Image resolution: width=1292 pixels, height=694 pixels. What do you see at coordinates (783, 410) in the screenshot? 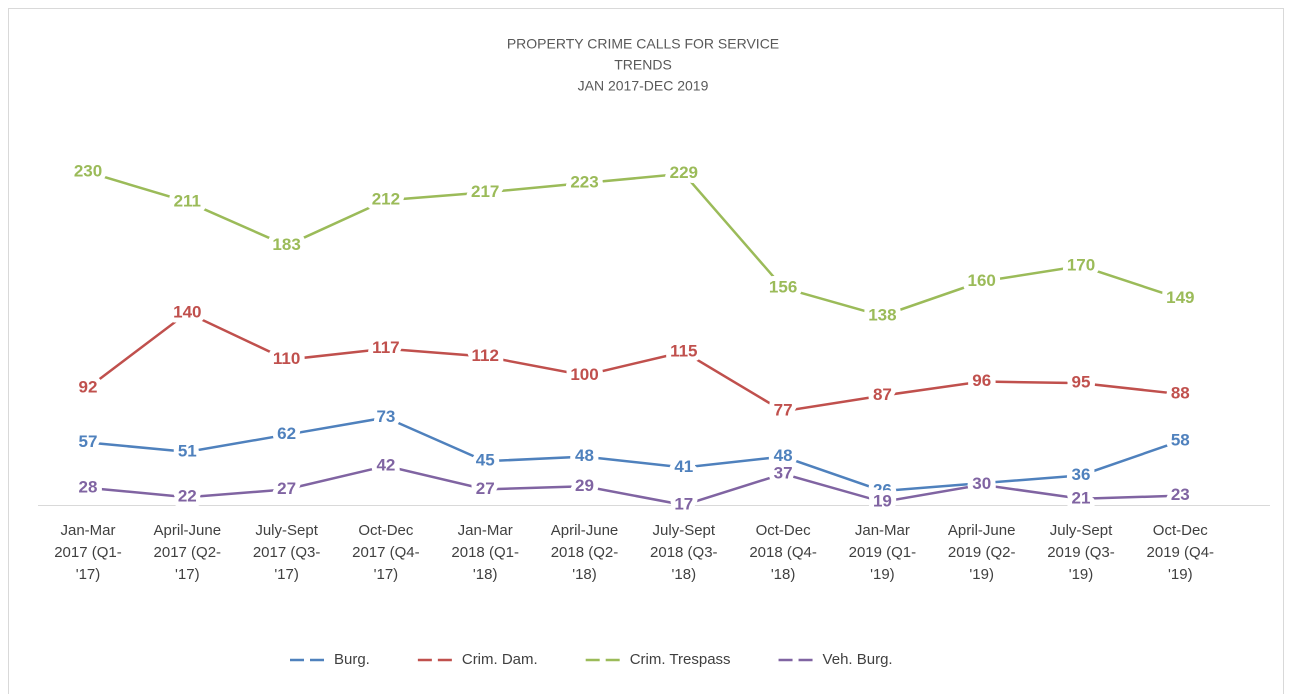
I see `data-label: 77` at bounding box center [783, 410].